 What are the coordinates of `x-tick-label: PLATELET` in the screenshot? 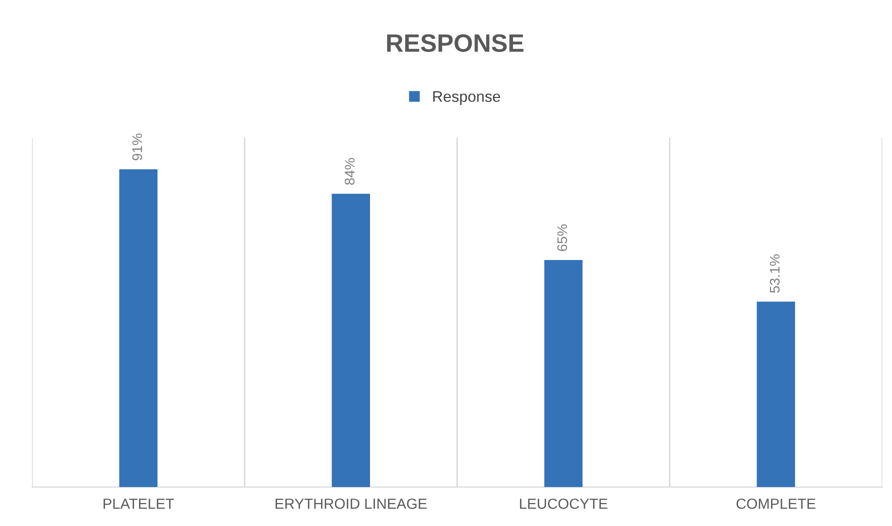 It's located at (139, 503).